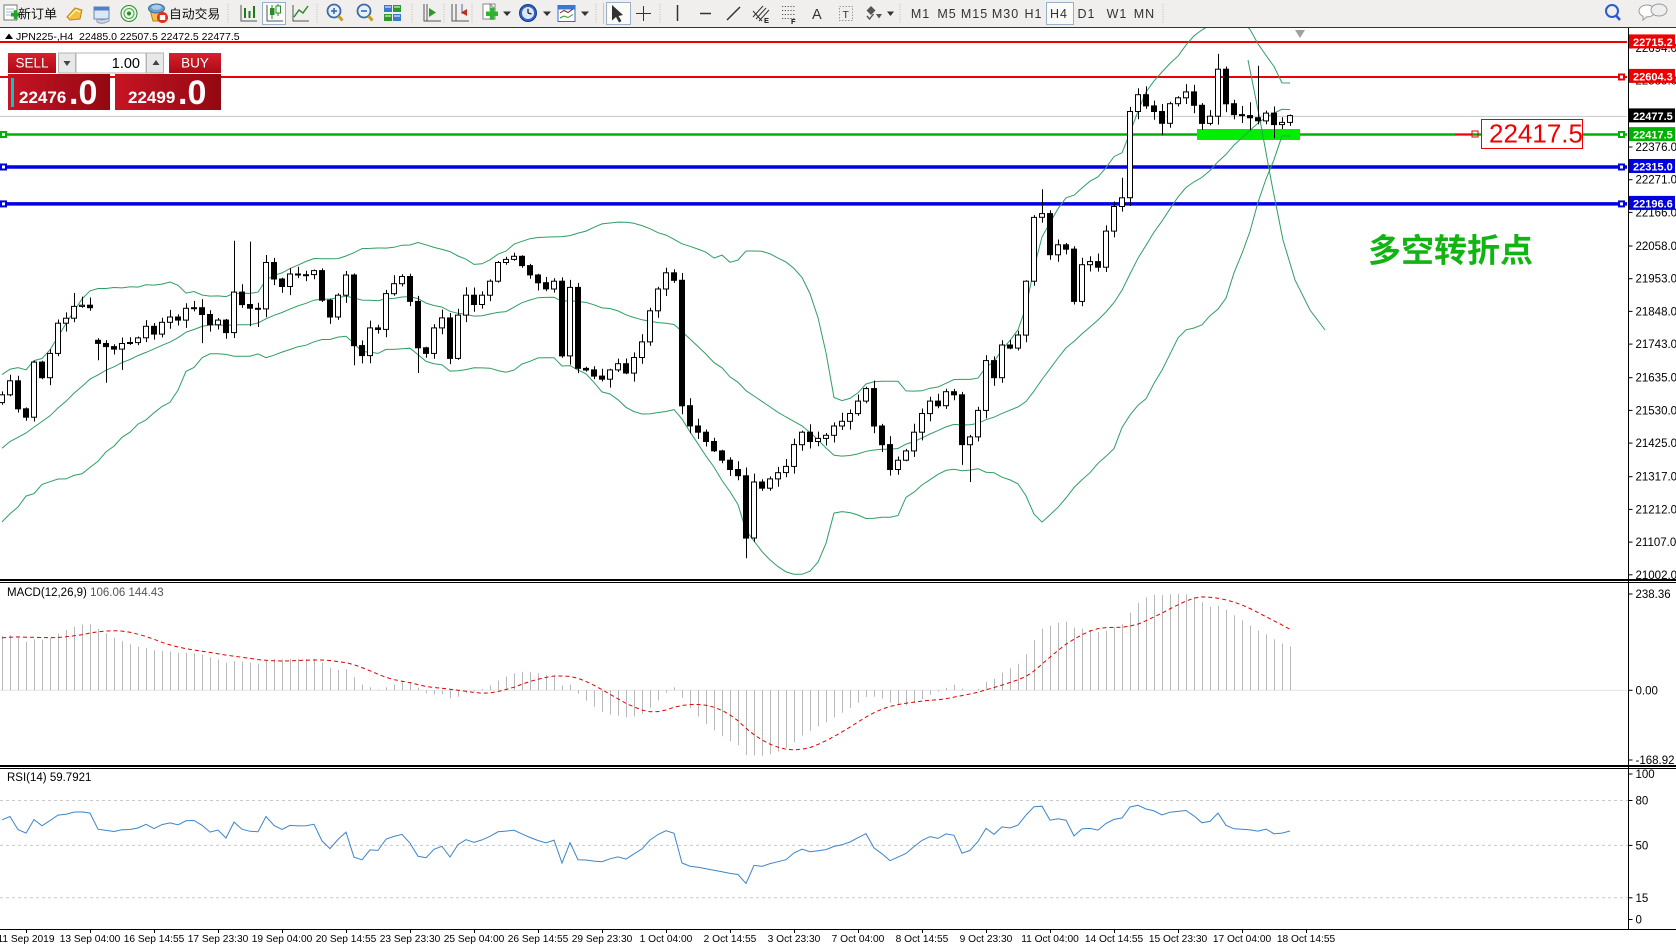  I want to click on svg-text: M5, so click(946, 14).